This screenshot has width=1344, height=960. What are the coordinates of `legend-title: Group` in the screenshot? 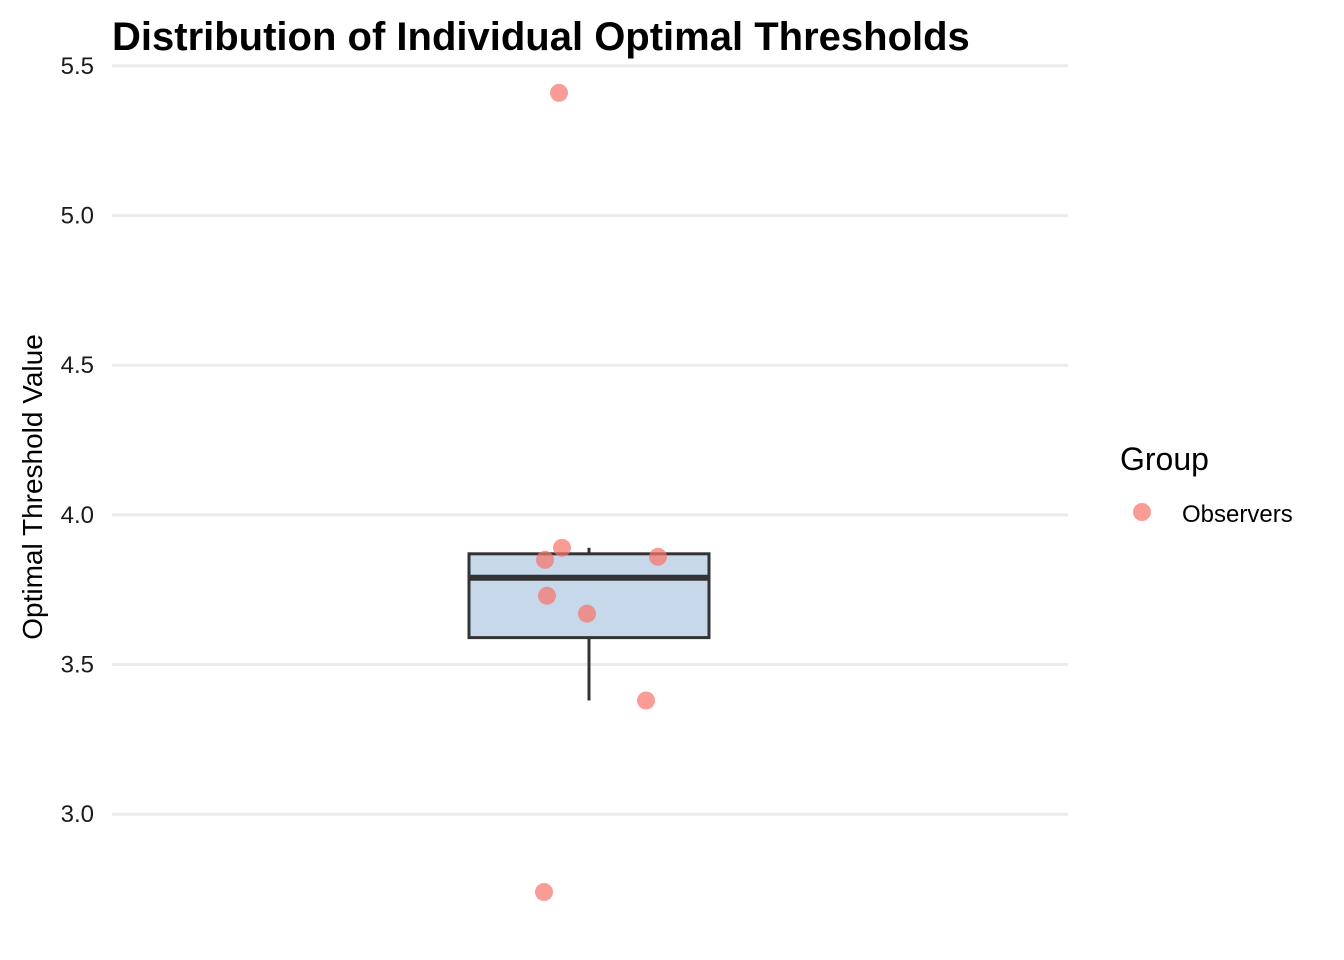 It's located at (1164, 459).